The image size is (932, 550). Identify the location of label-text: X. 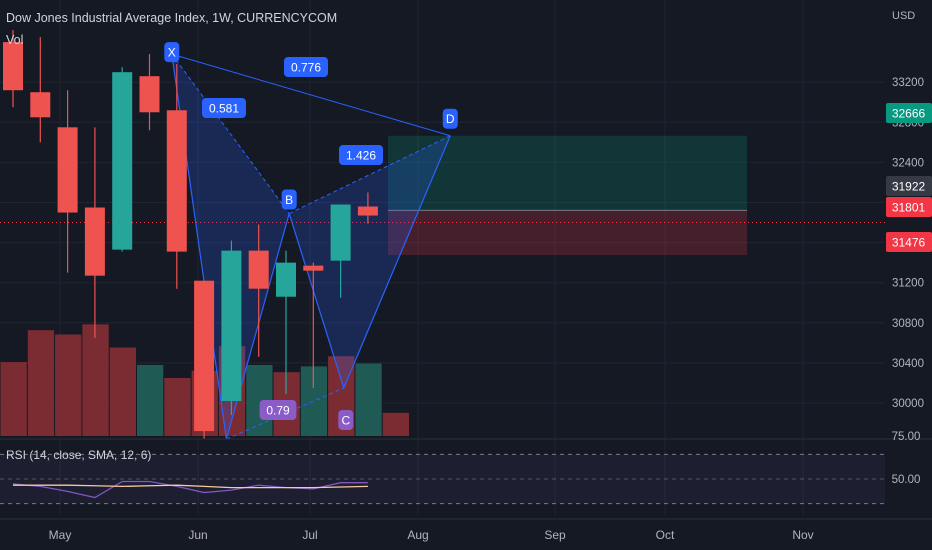
(172, 53).